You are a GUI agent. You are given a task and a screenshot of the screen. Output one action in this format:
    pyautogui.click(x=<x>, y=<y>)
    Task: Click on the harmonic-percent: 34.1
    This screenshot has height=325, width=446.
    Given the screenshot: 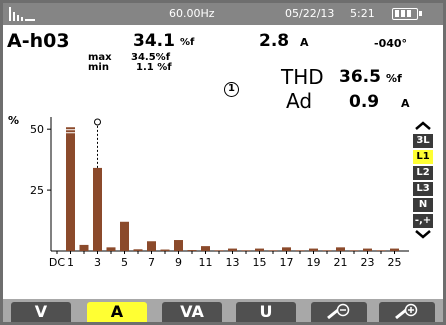 What is the action you would take?
    pyautogui.click(x=154, y=41)
    